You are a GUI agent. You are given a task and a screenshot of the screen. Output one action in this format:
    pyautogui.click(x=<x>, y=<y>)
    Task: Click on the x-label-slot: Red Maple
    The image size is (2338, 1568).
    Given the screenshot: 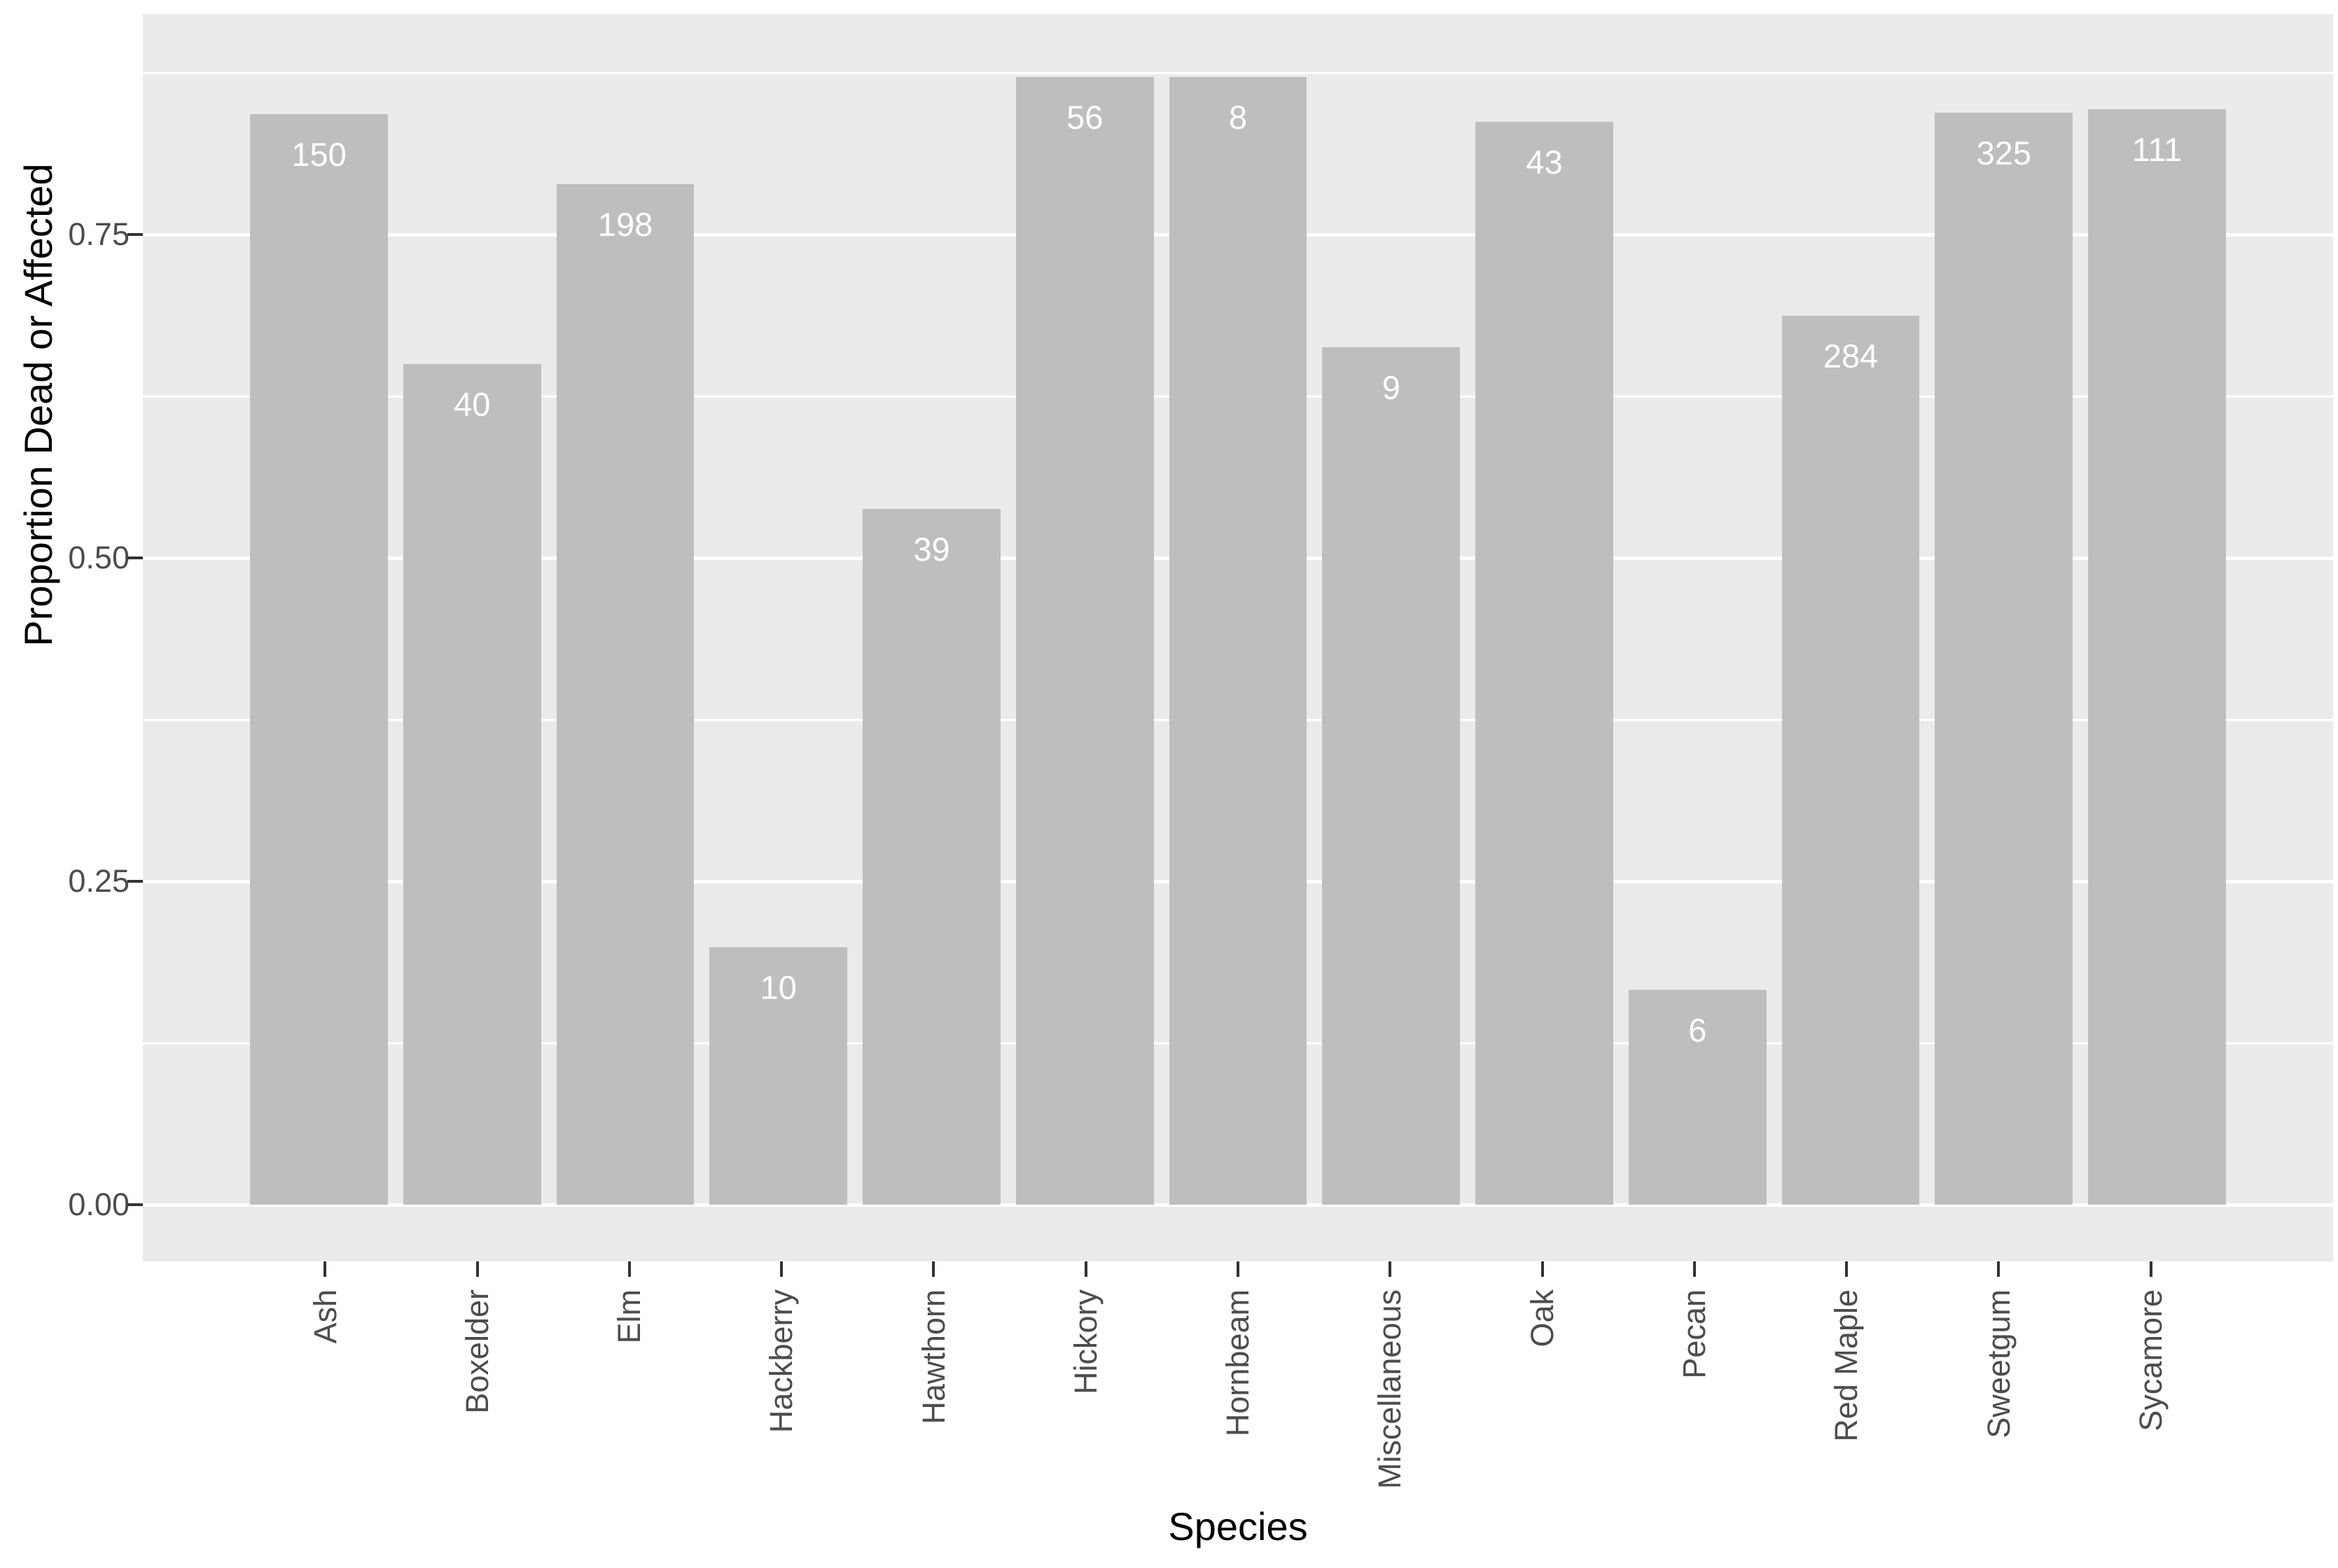 What is the action you would take?
    pyautogui.click(x=1846, y=1394)
    